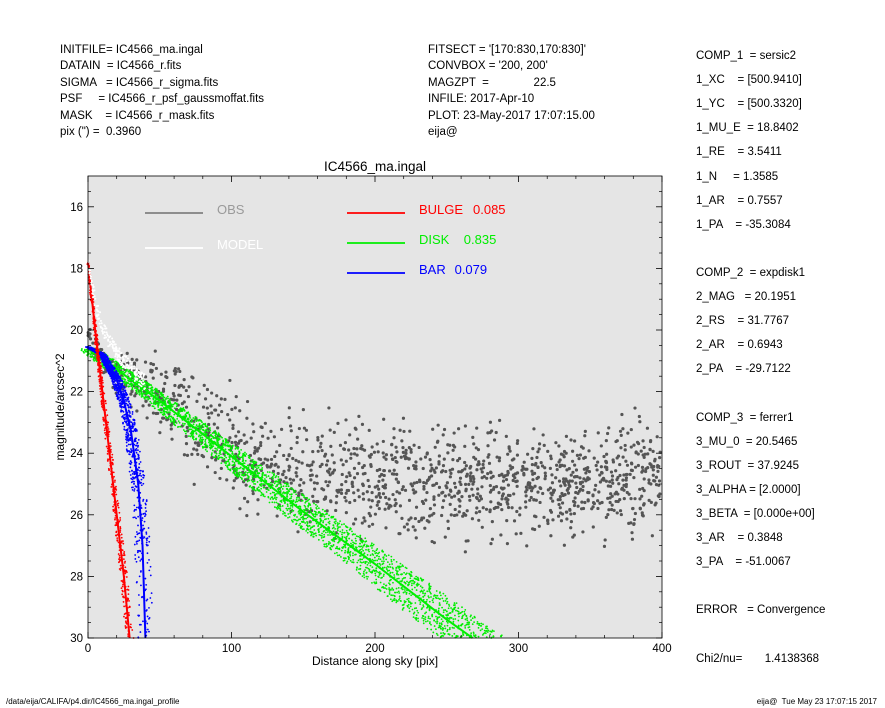 The image size is (885, 708). I want to click on param-line: 1_N = 1.3585, so click(737, 176).